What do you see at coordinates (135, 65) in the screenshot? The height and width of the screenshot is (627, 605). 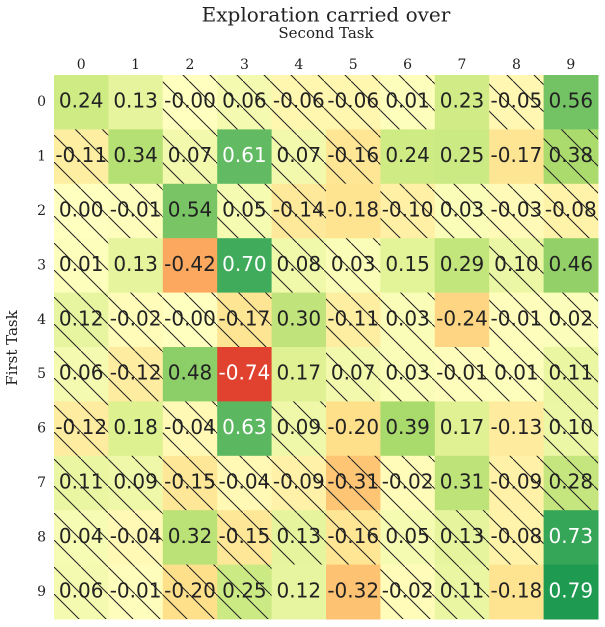 I see `x-tick-label: 1` at bounding box center [135, 65].